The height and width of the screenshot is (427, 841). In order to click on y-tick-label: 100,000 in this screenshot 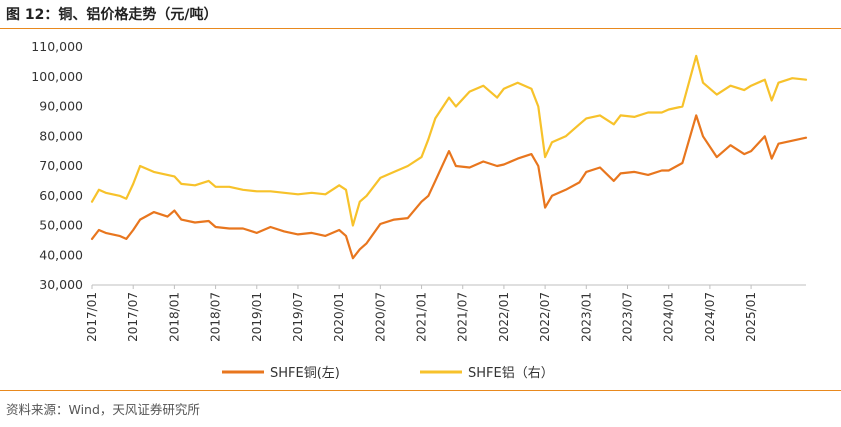, I will do `click(57, 76)`.